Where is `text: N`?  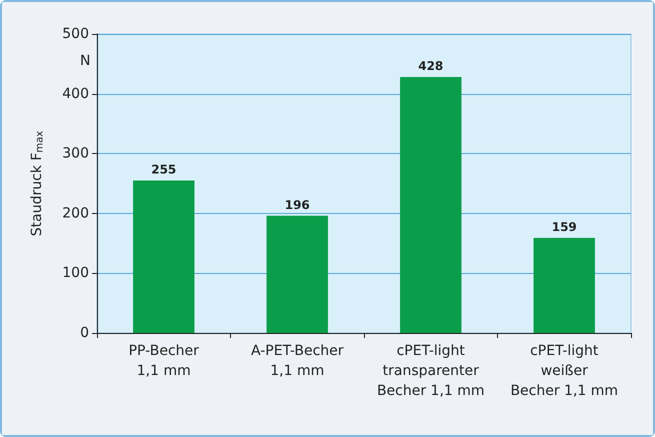
text: N is located at coordinates (85, 61).